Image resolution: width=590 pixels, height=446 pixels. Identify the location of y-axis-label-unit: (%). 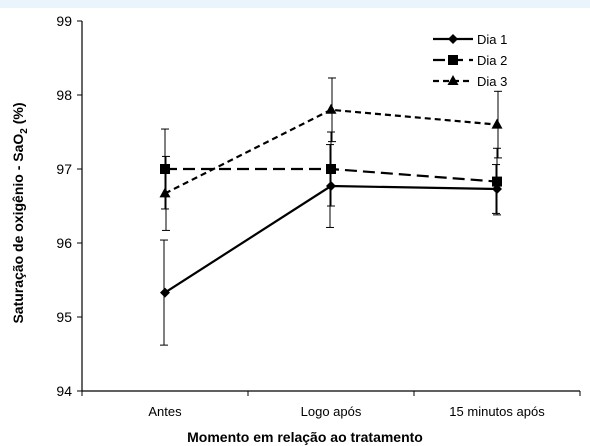
(18, 115).